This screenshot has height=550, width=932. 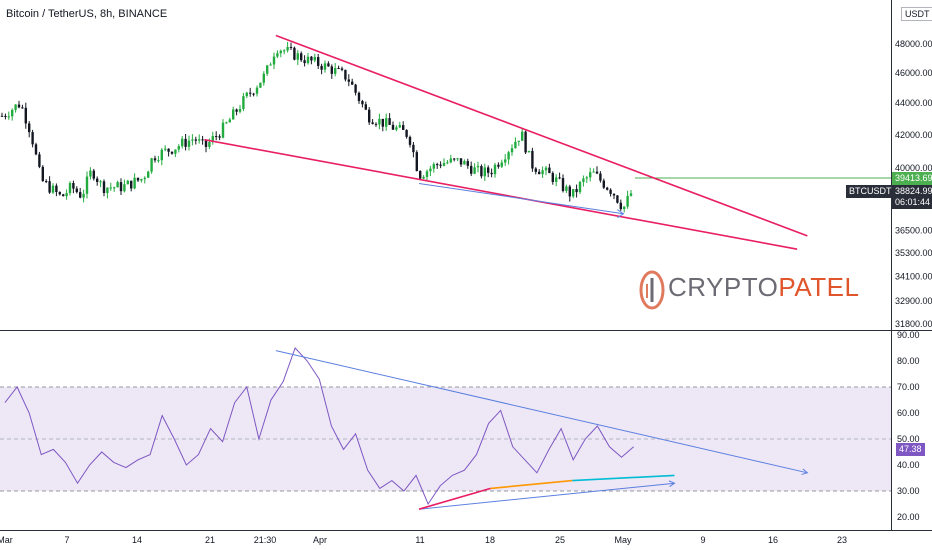 I want to click on currency-label: USDT, so click(x=916, y=14).